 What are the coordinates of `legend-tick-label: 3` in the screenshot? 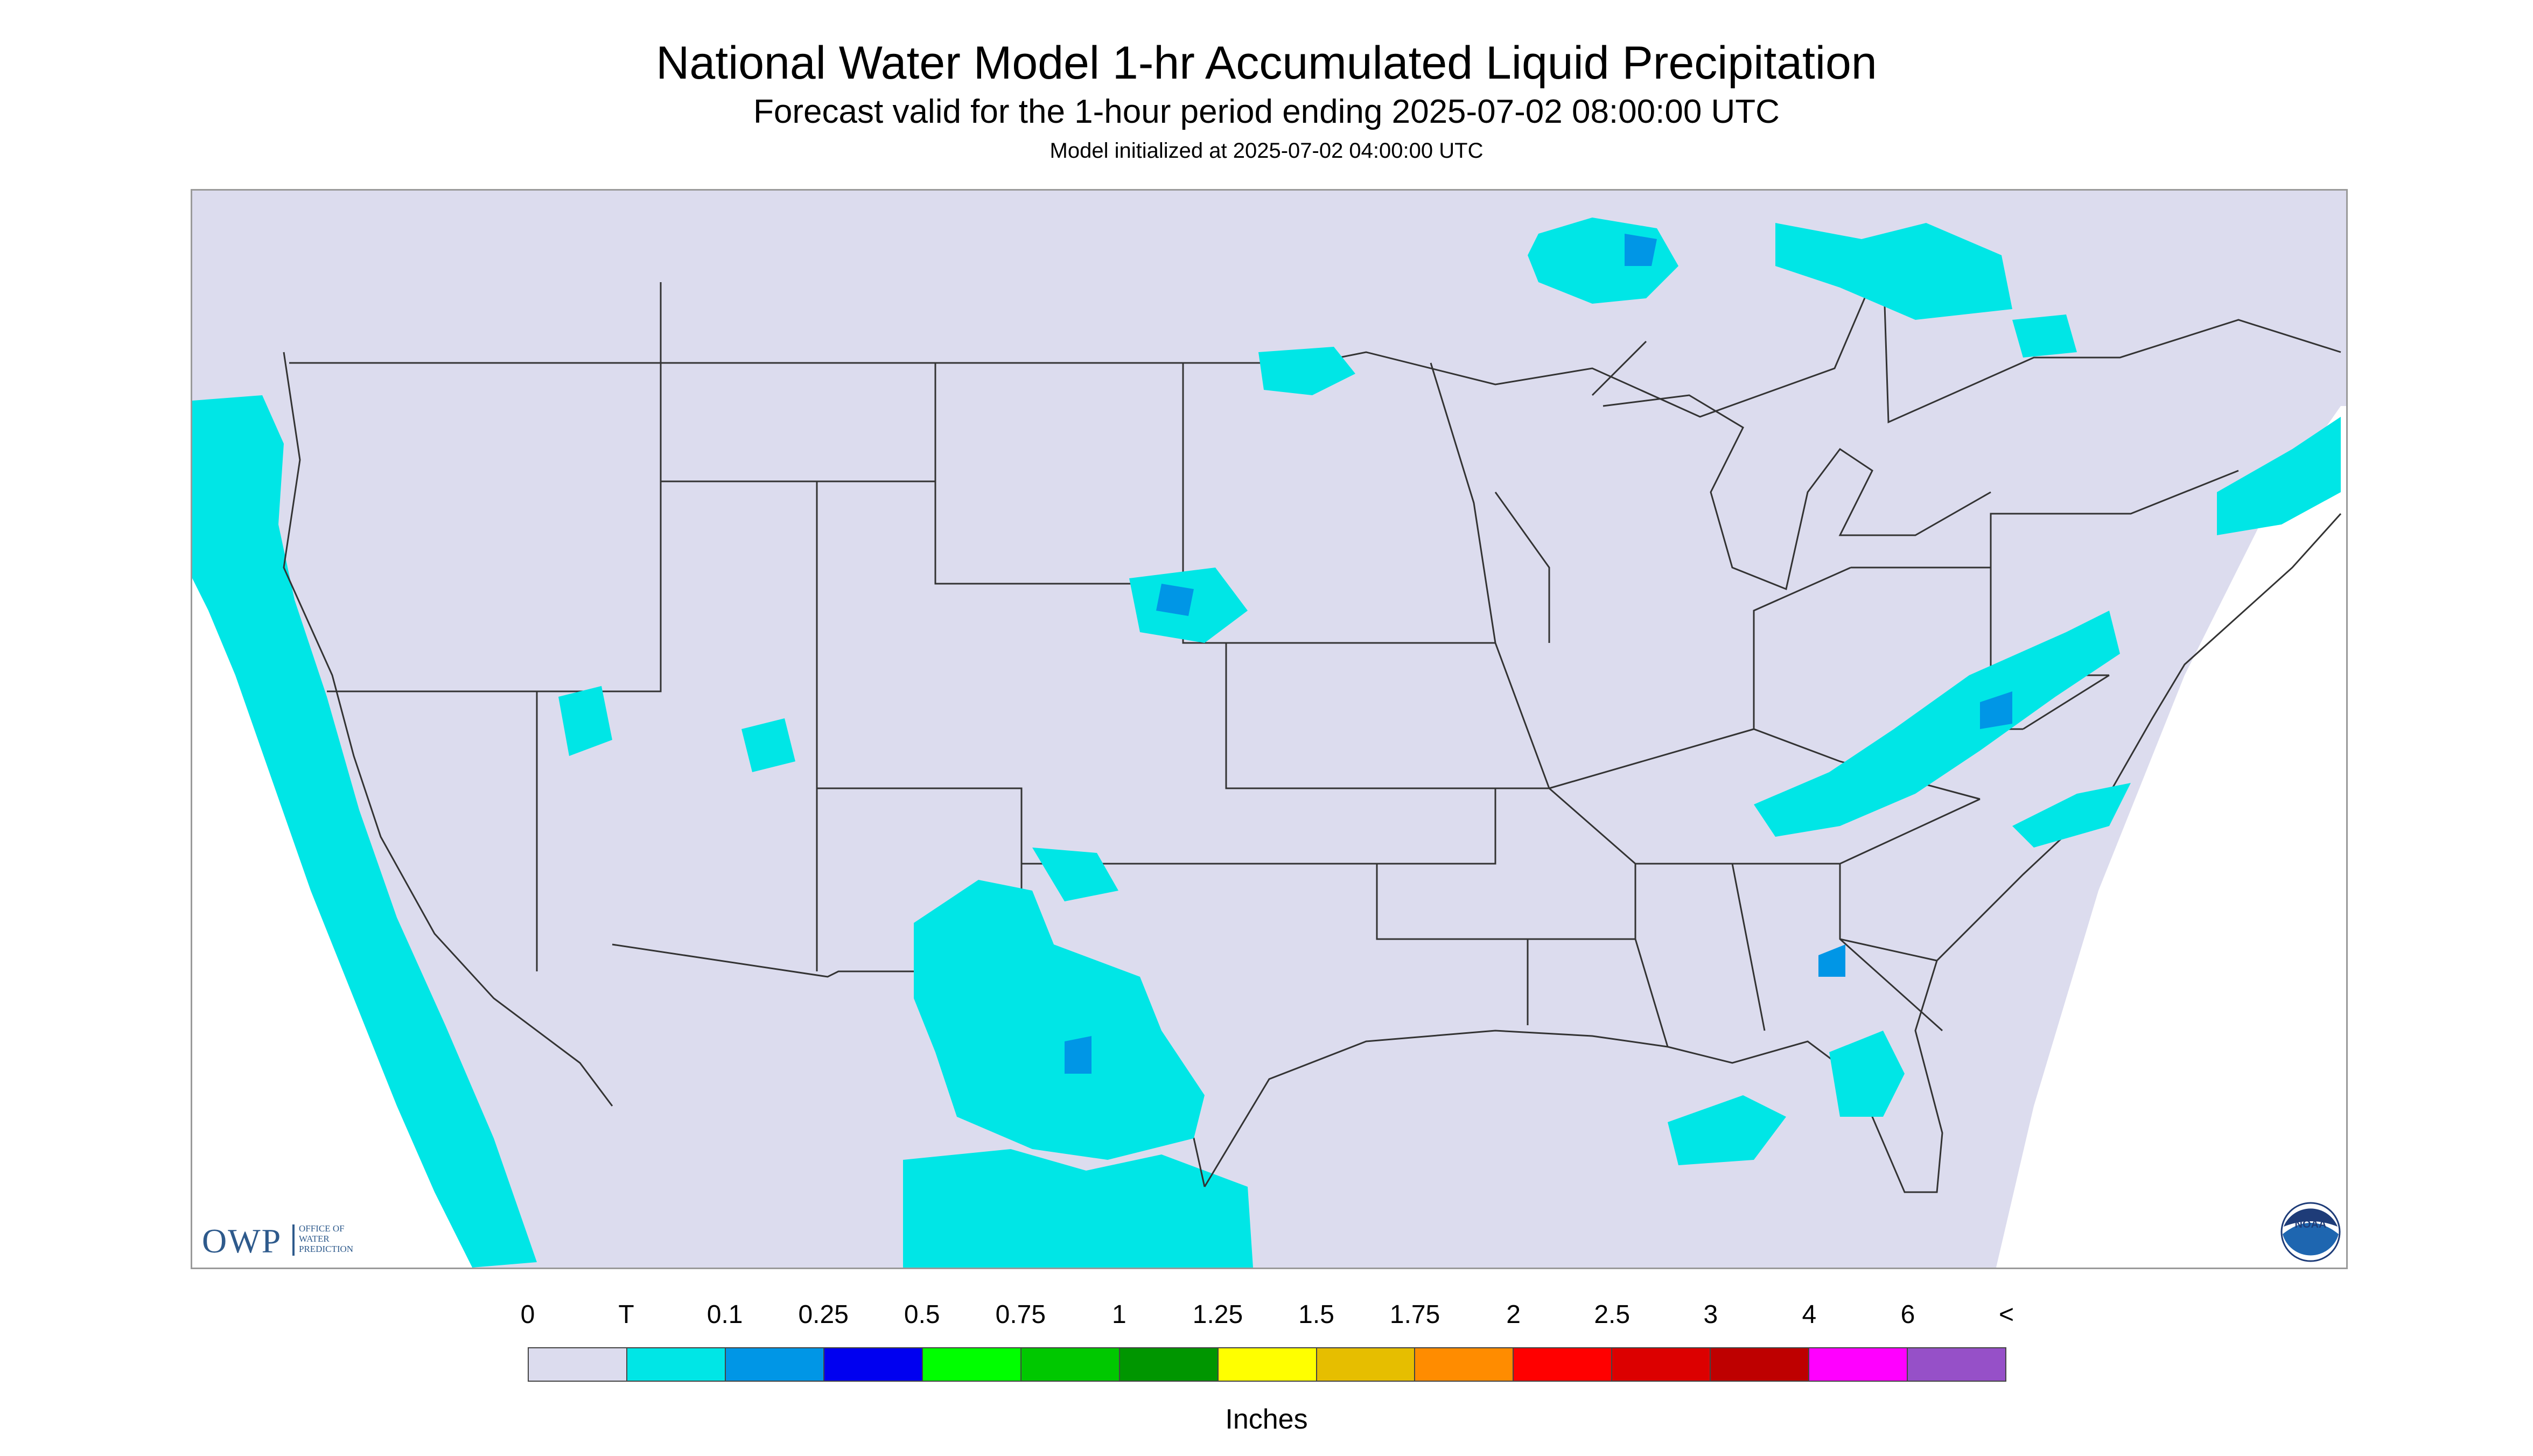 It's located at (1710, 1314).